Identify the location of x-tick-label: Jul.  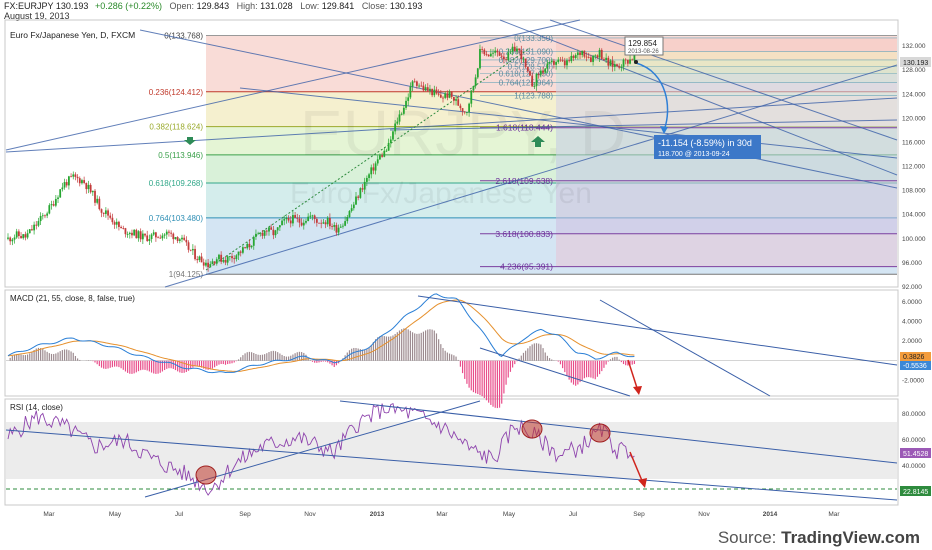
(573, 514).